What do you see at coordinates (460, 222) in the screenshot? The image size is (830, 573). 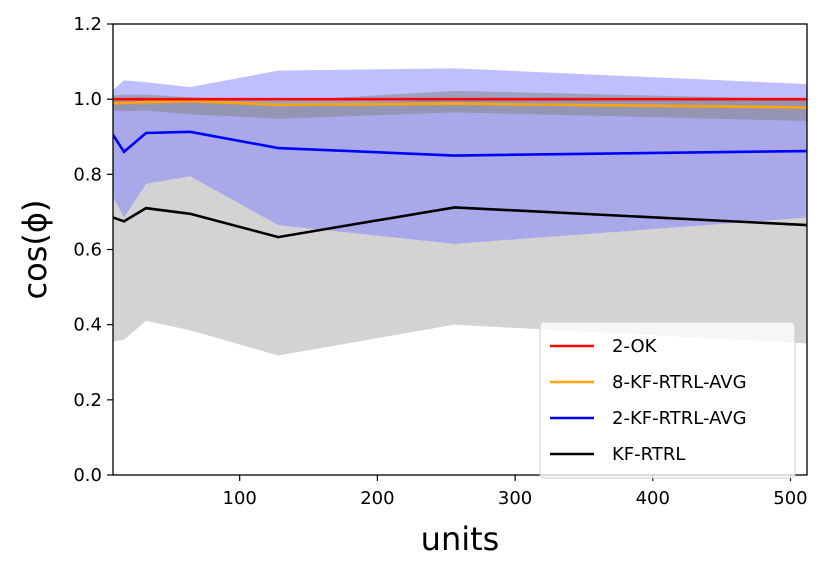 I see `line-kf-rtrl` at bounding box center [460, 222].